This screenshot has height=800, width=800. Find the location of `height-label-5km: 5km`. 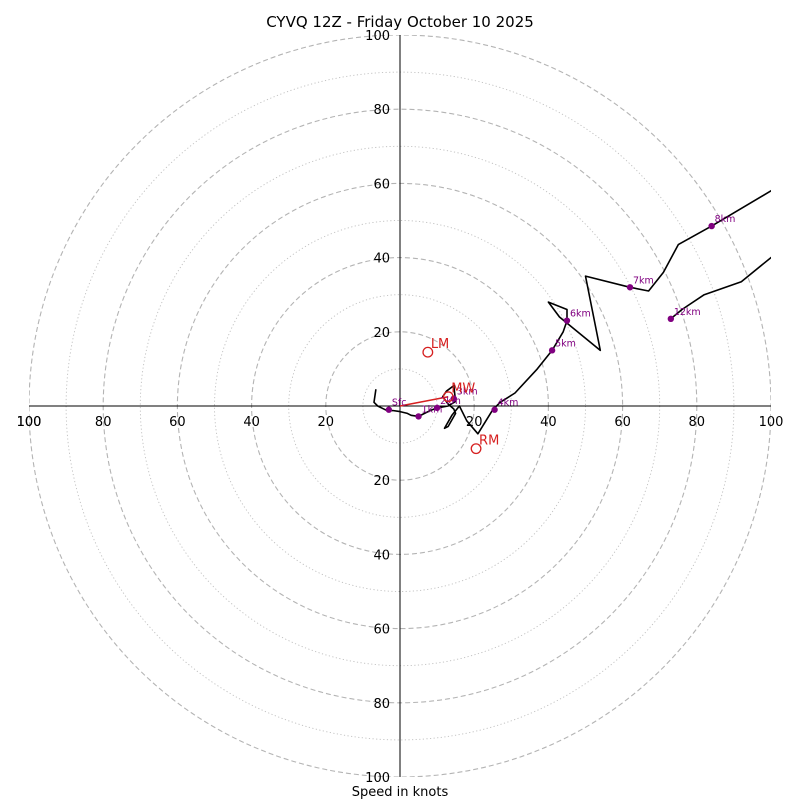

height-label-5km: 5km is located at coordinates (565, 343).